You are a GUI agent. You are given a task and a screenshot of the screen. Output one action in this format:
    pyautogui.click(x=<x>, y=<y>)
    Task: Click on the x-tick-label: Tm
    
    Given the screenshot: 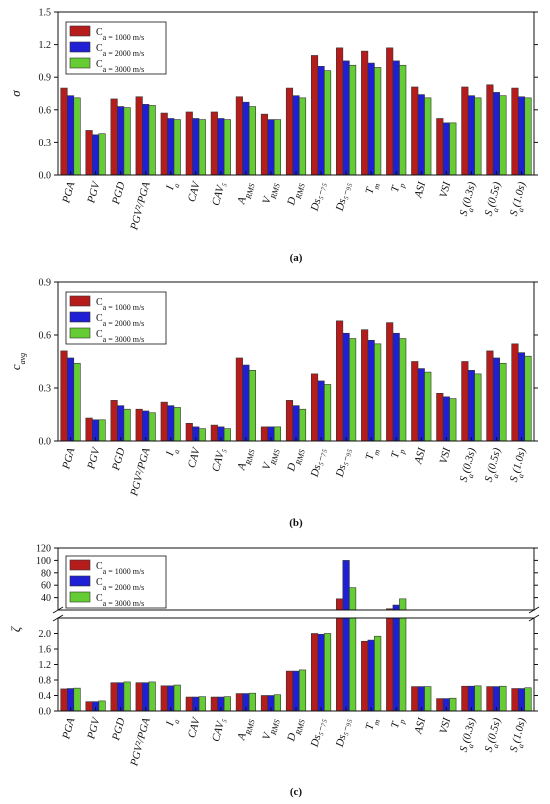 What is the action you would take?
    pyautogui.click(x=372, y=454)
    